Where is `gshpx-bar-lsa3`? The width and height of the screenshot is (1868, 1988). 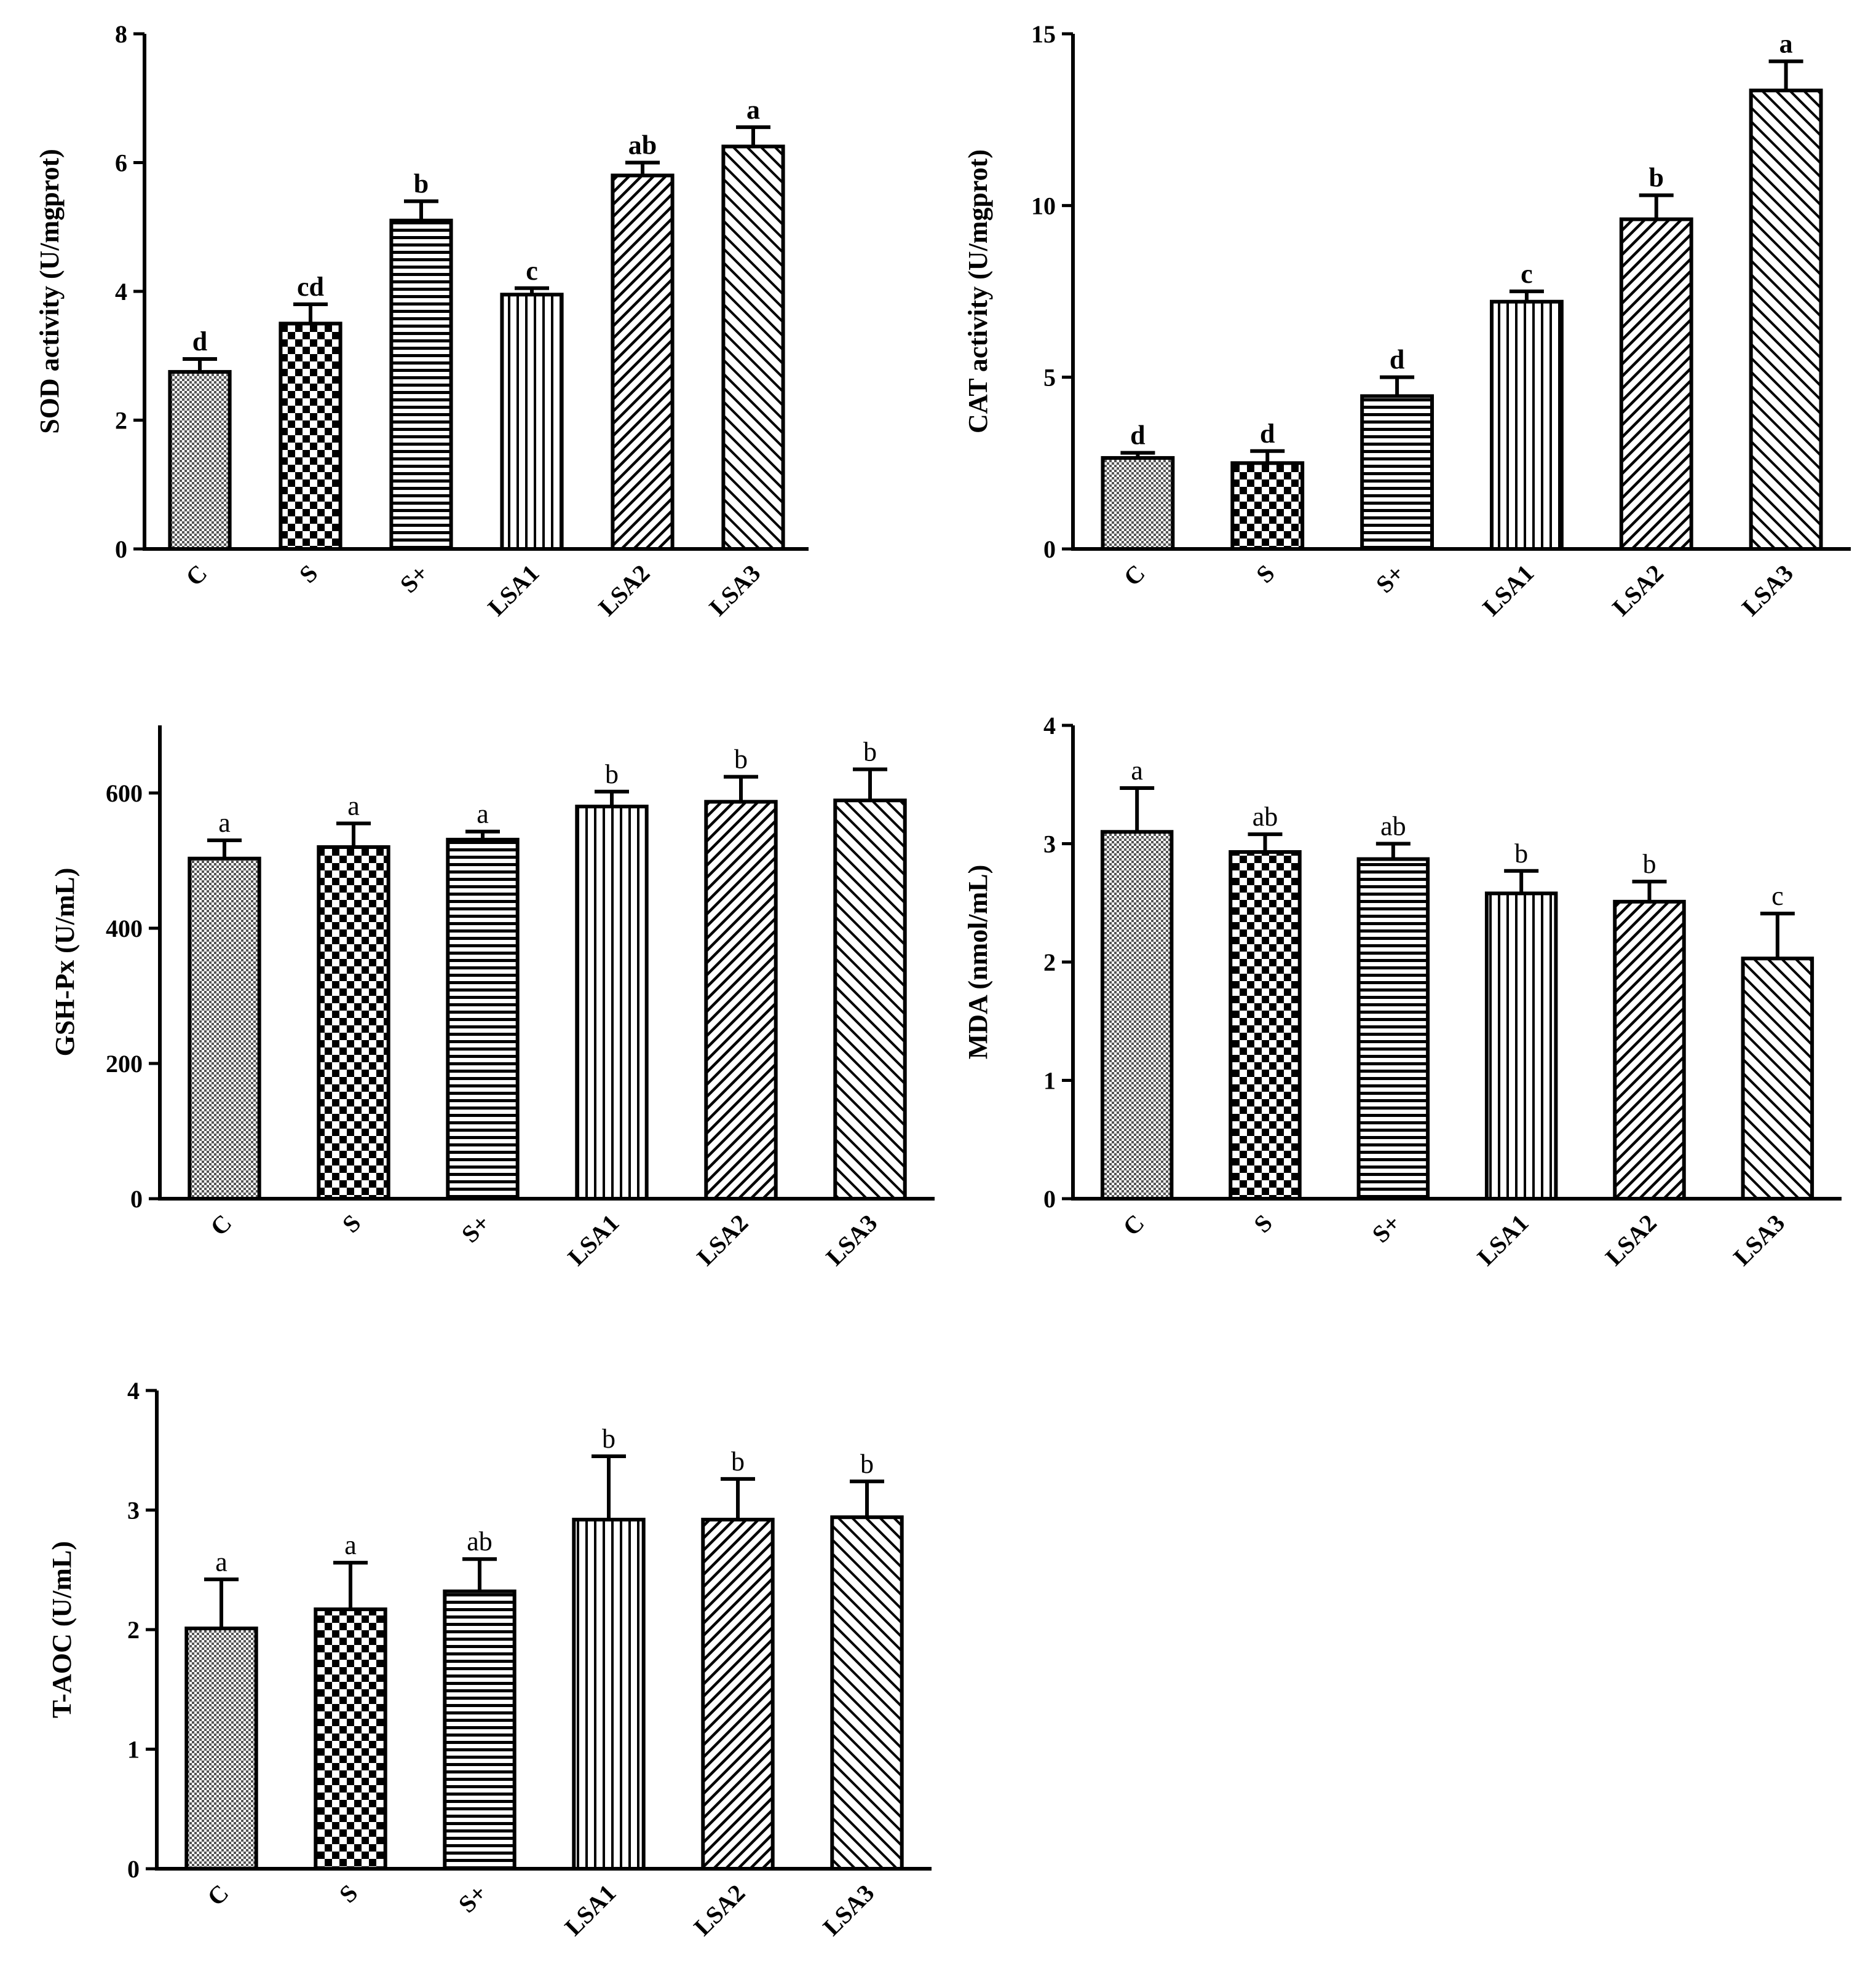
gshpx-bar-lsa3 is located at coordinates (870, 1000).